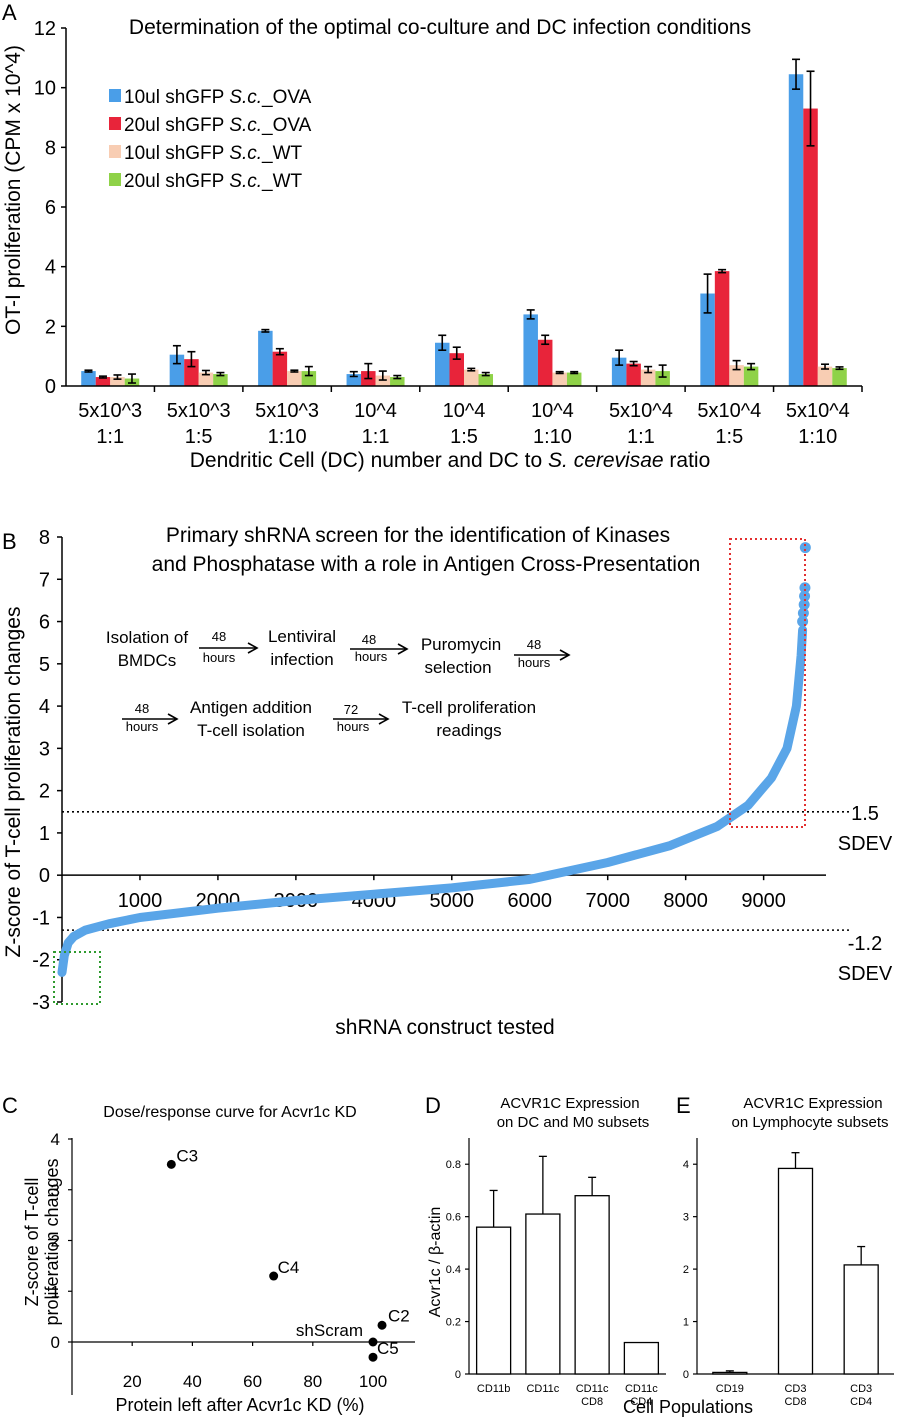 The image size is (900, 1419). What do you see at coordinates (44, 749) in the screenshot?
I see `panel-b-y-tick-label: 3` at bounding box center [44, 749].